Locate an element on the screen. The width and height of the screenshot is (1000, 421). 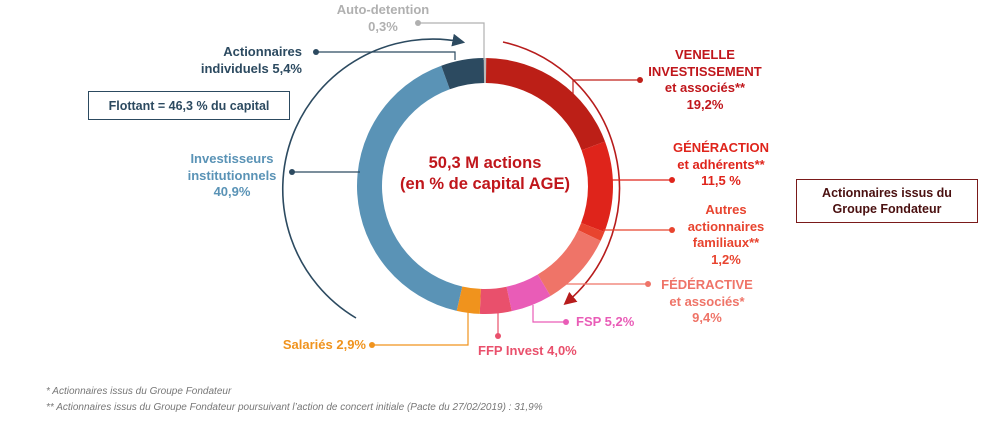
groupe-fondateur-box: Actionnaires issus du Groupe Fondateur is located at coordinates (887, 201).